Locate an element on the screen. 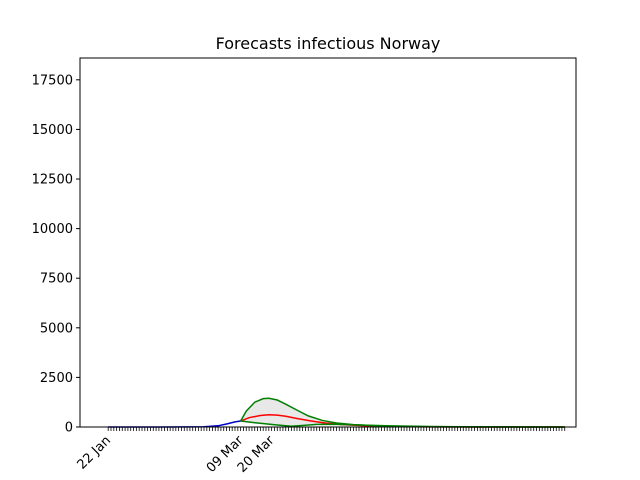  y-tick-label: 10000 is located at coordinates (52, 229).